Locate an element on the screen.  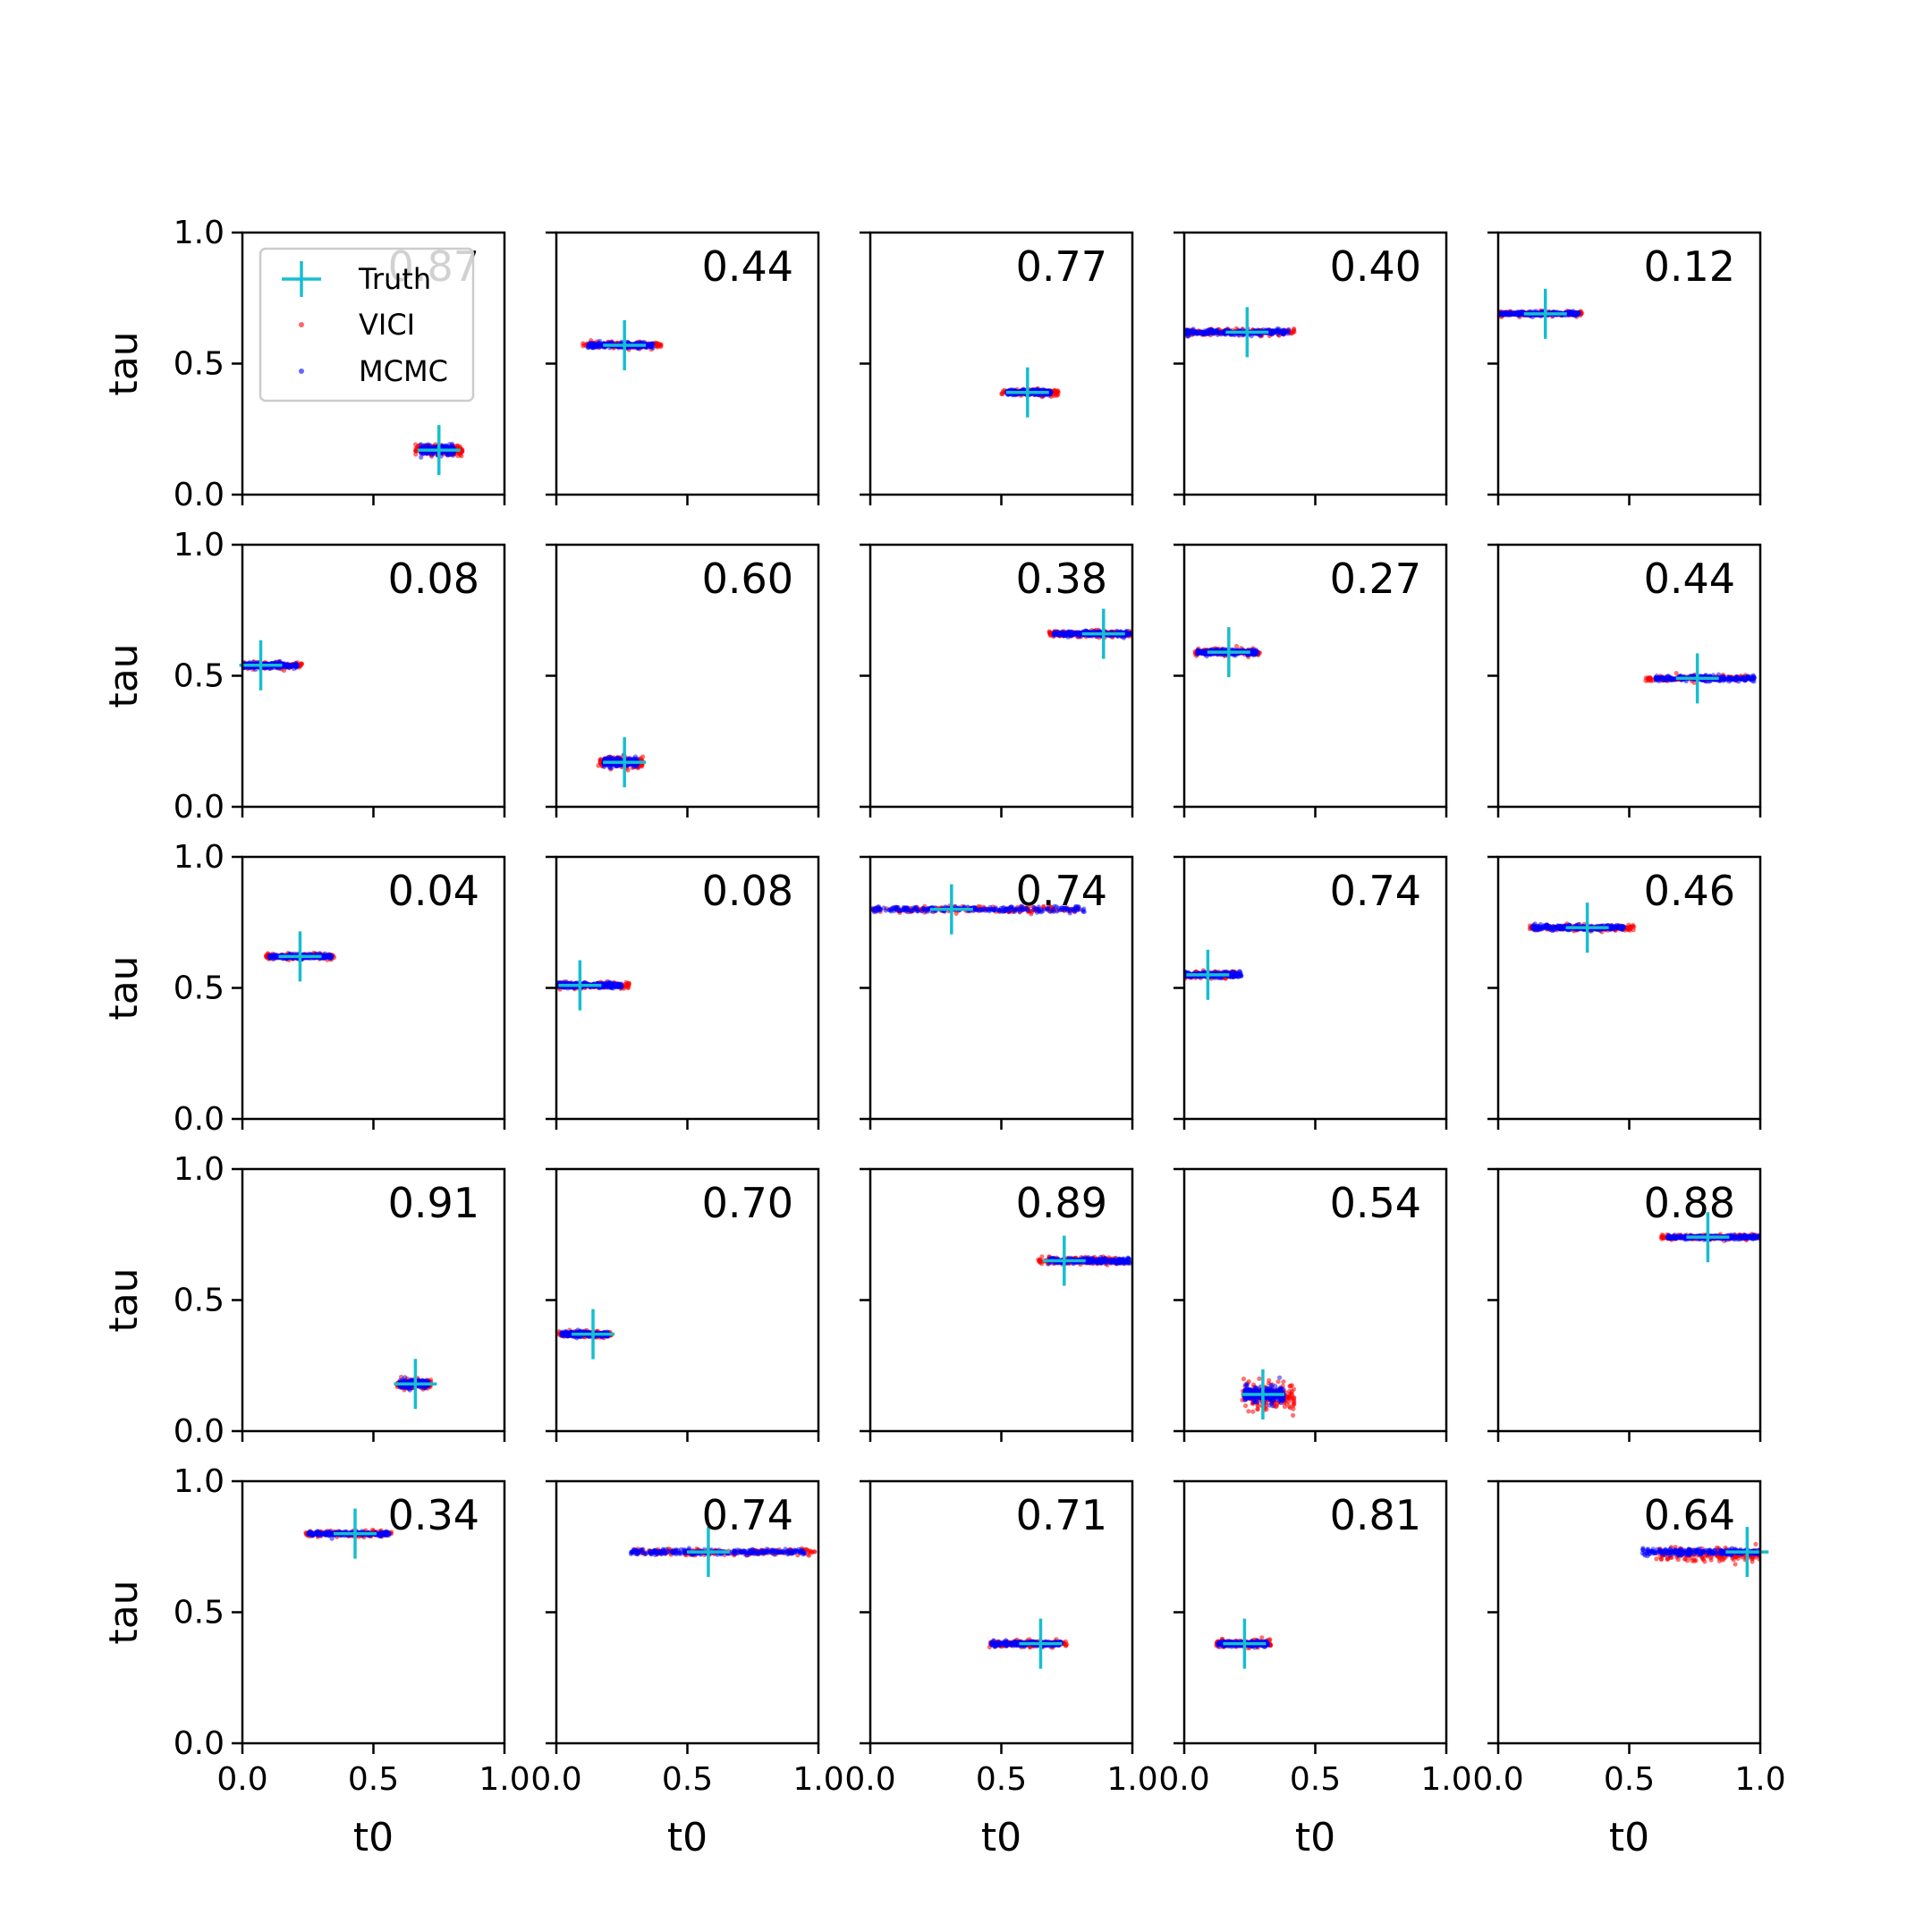
panel-value-label: 0.27 is located at coordinates (1375, 579).